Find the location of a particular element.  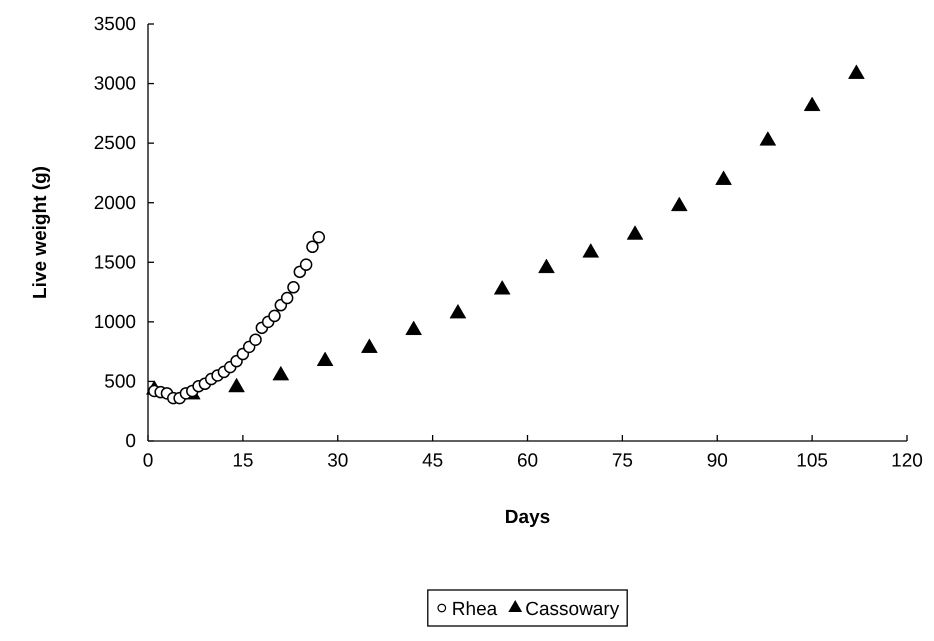

x-tick-label: 60 is located at coordinates (527, 461).